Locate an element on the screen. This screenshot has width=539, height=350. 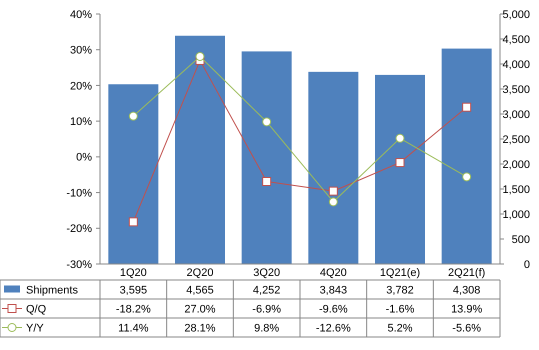
data-label: 5.2% is located at coordinates (400, 328).